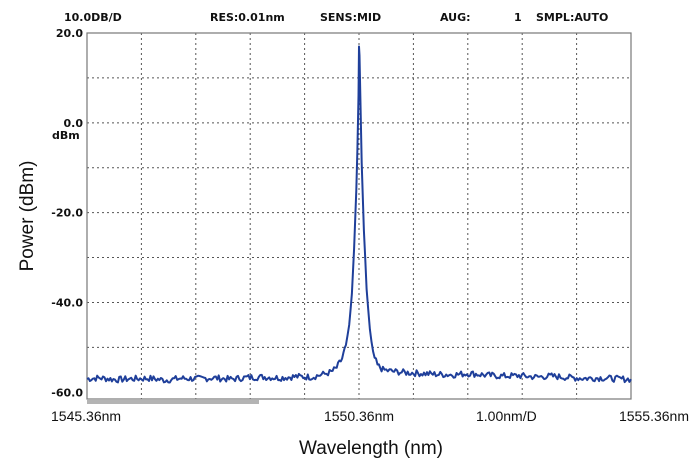  I want to click on x-tick-label: 1550.36nm, so click(359, 416).